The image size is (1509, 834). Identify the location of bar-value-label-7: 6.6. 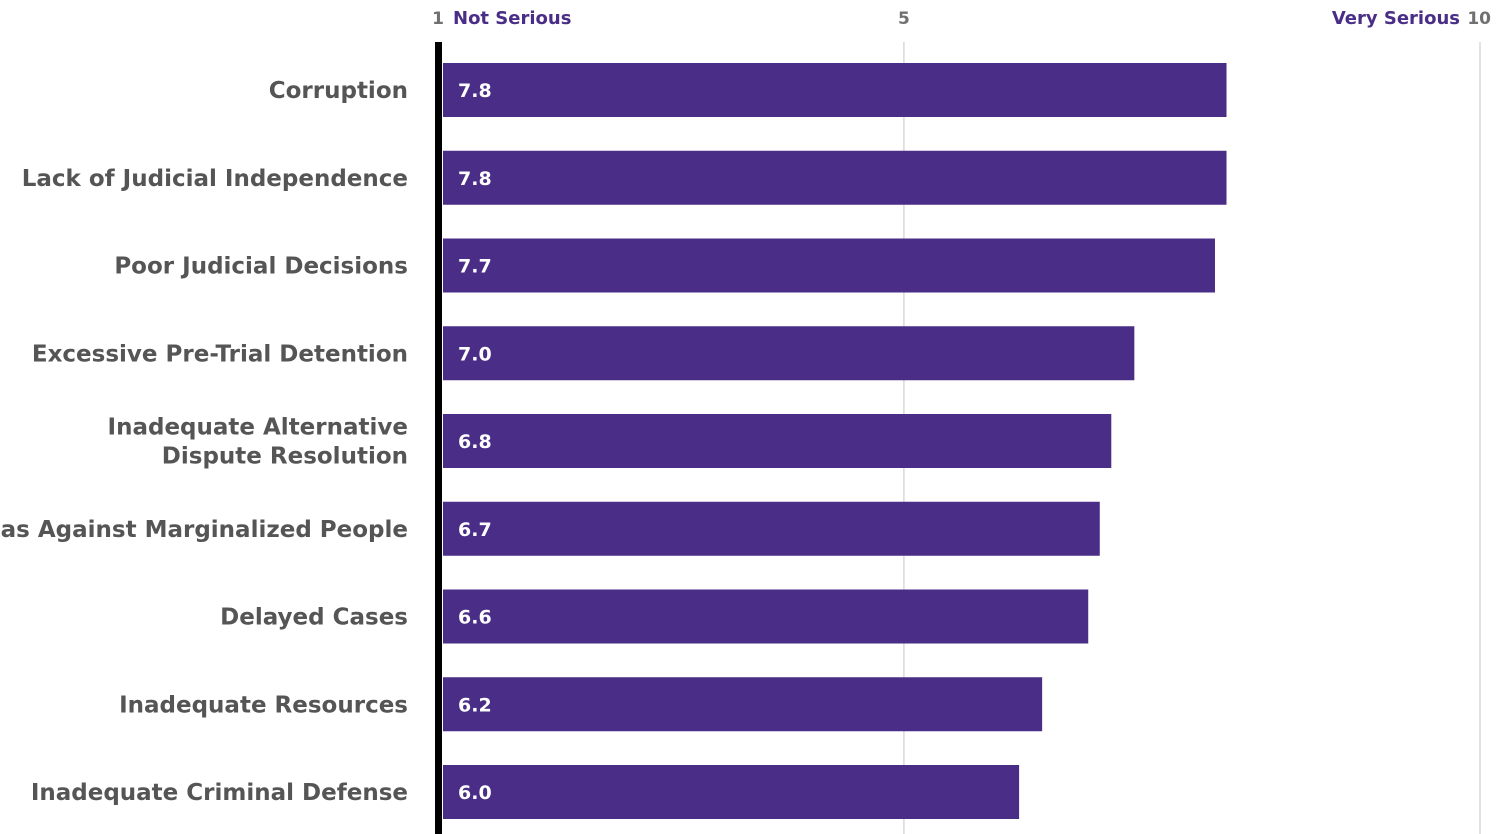
(475, 618).